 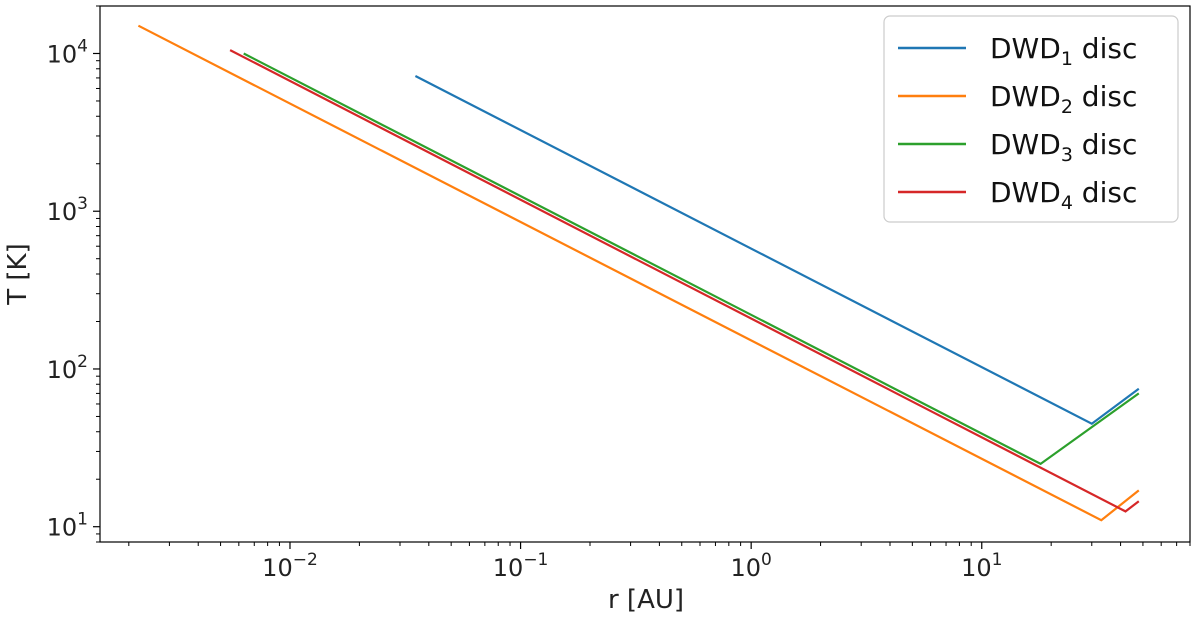 I want to click on legend-box, so click(x=1031, y=119).